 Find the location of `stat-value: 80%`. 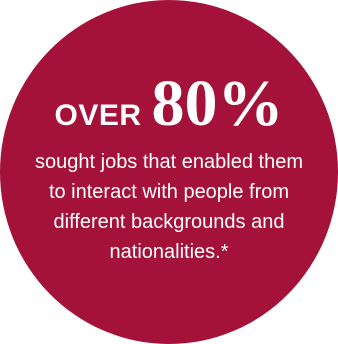

stat-value: 80% is located at coordinates (217, 103).